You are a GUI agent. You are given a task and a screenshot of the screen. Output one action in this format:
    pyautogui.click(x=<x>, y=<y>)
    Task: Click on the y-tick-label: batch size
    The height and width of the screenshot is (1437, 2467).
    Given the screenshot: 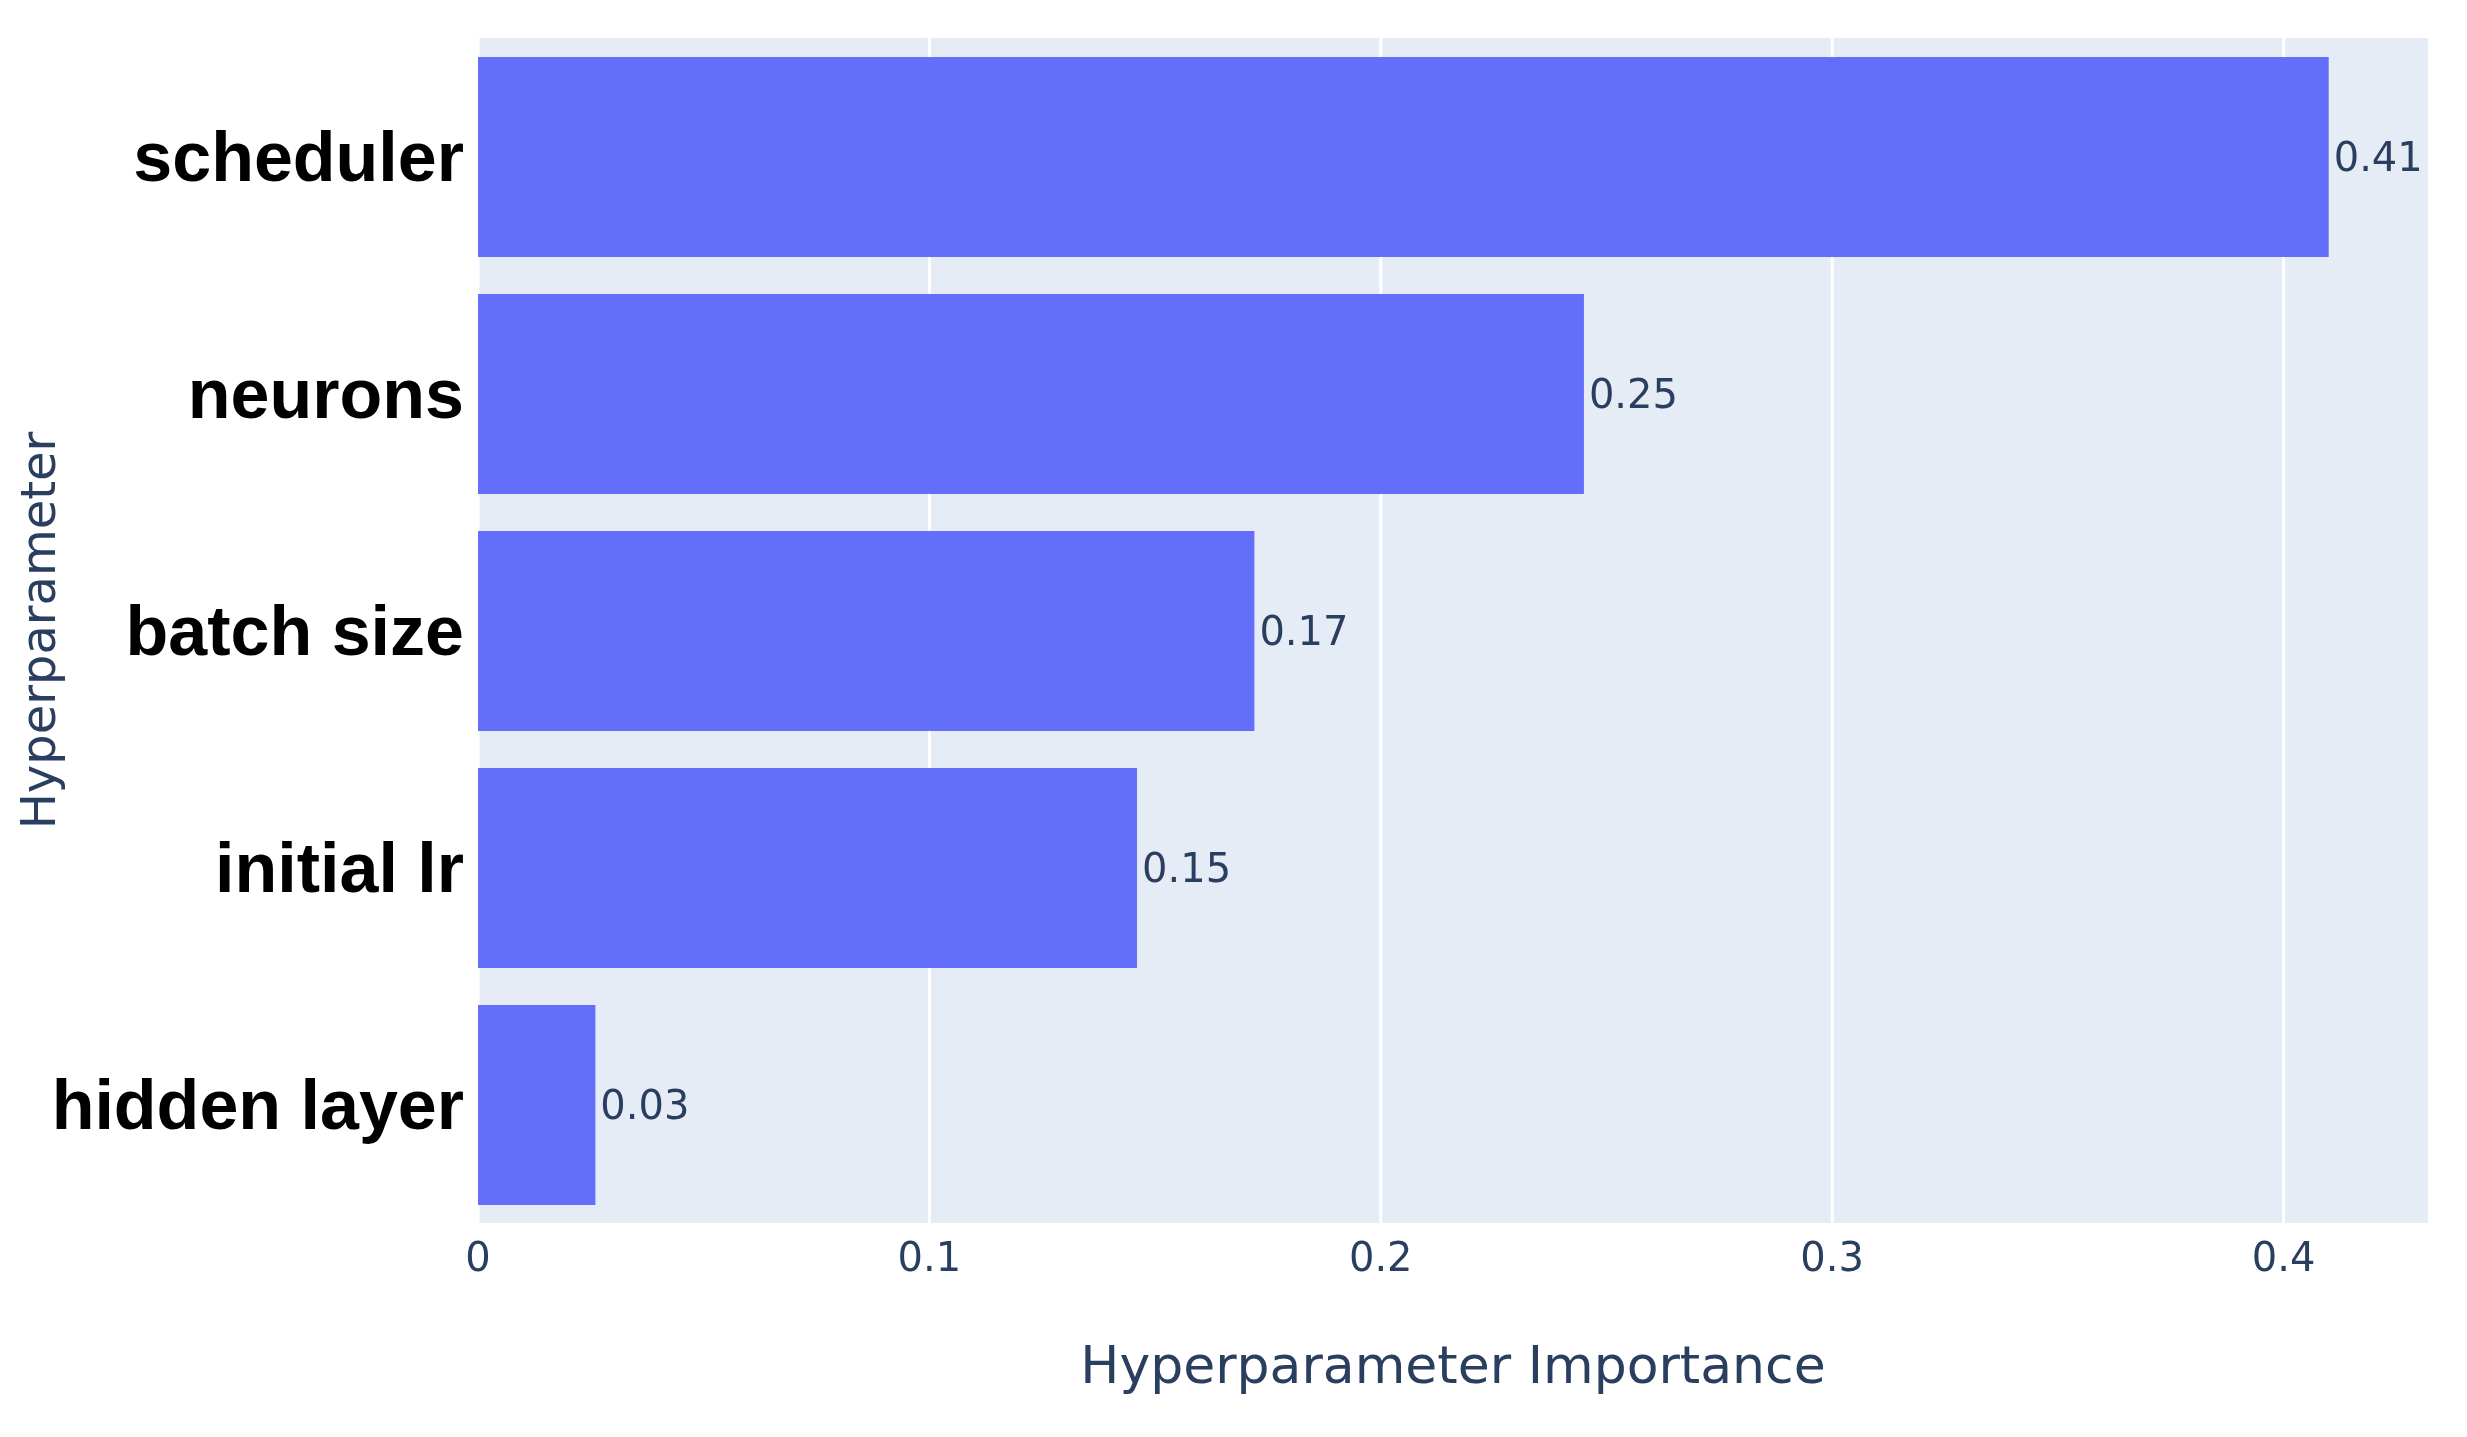 What is the action you would take?
    pyautogui.click(x=294, y=631)
    